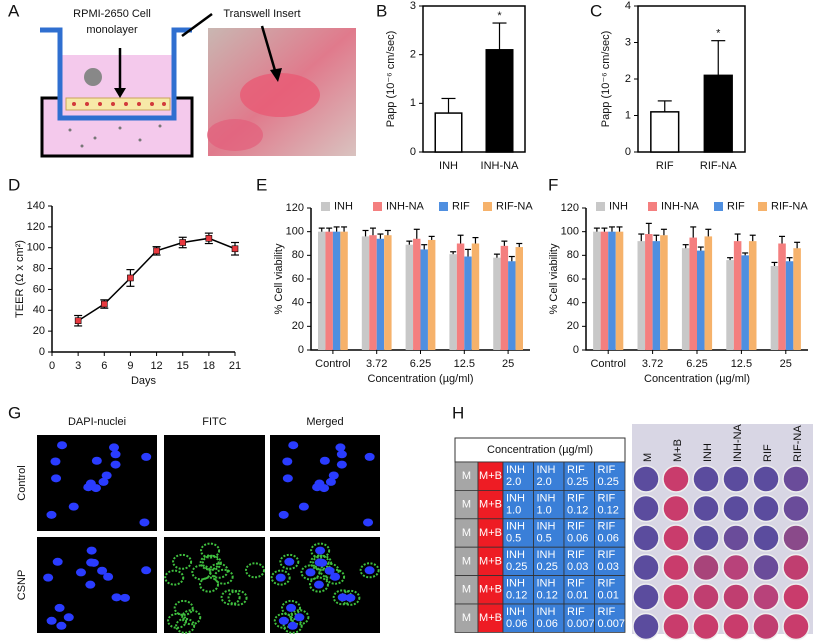 The width and height of the screenshot is (817, 641). I want to click on x-tick-label: 12.5, so click(464, 364).